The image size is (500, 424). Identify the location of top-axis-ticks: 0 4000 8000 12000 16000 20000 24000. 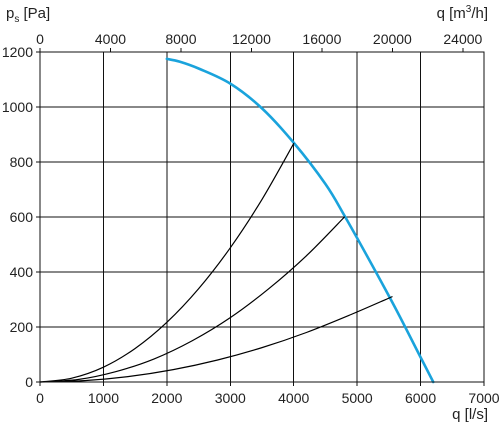
(259, 41).